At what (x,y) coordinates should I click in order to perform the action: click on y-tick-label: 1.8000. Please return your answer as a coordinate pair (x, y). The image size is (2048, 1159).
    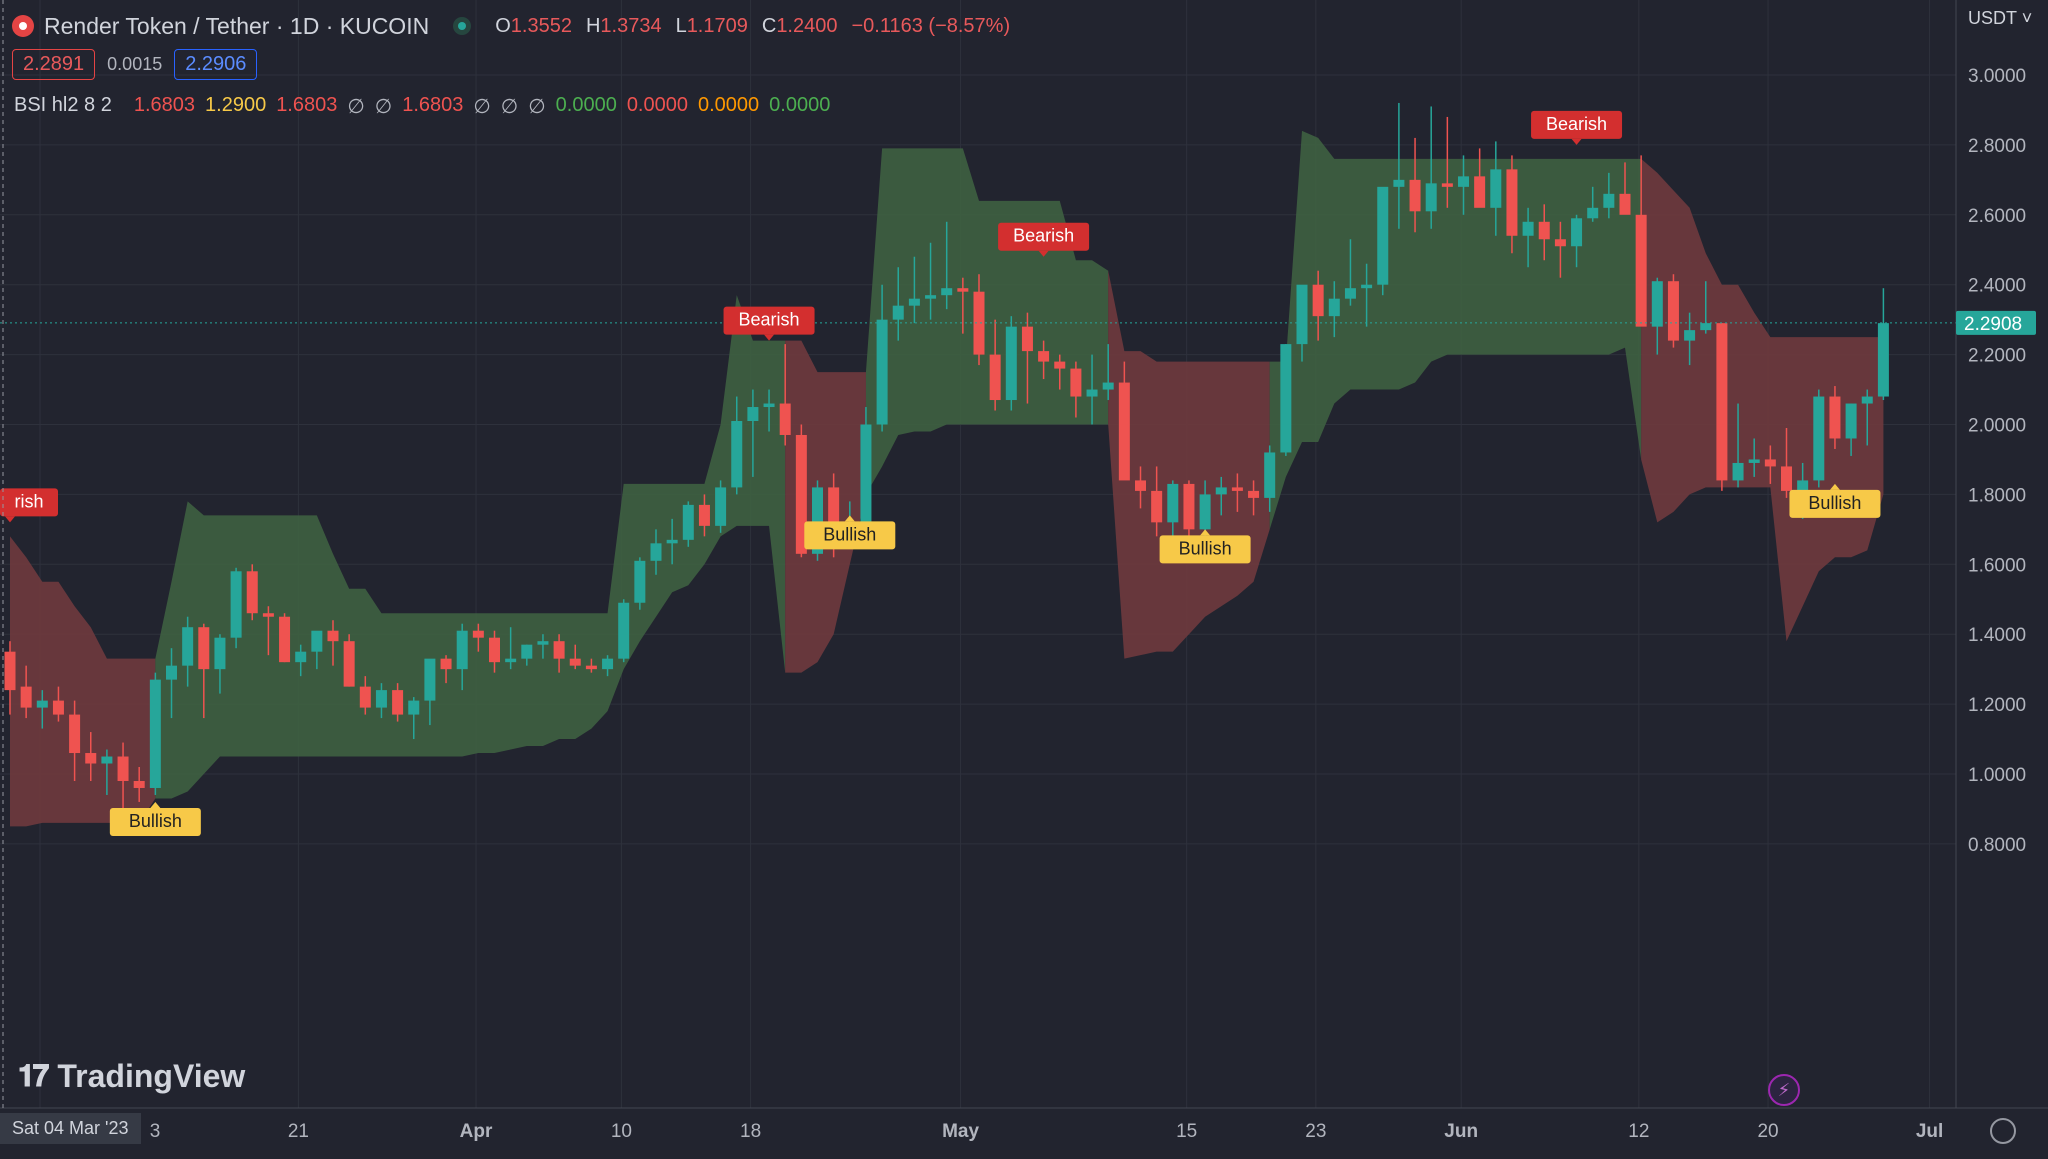
    Looking at the image, I should click on (1997, 495).